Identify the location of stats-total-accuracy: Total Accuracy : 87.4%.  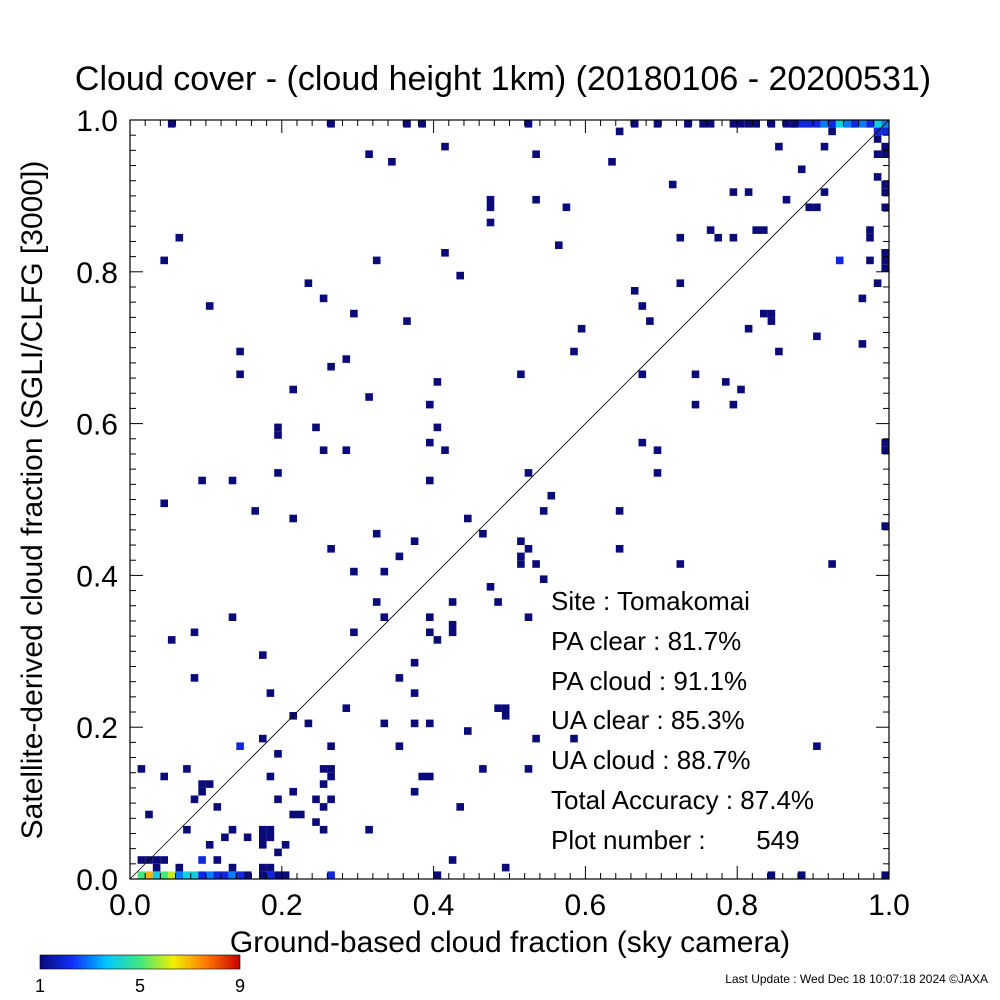
(682, 800).